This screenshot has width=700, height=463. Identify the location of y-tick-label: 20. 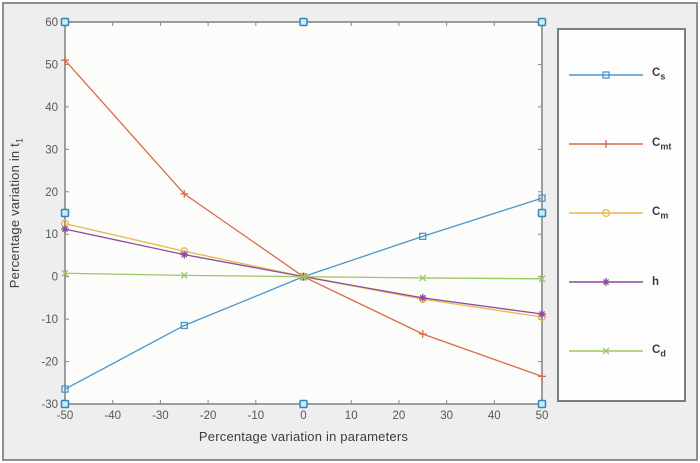
(51, 193).